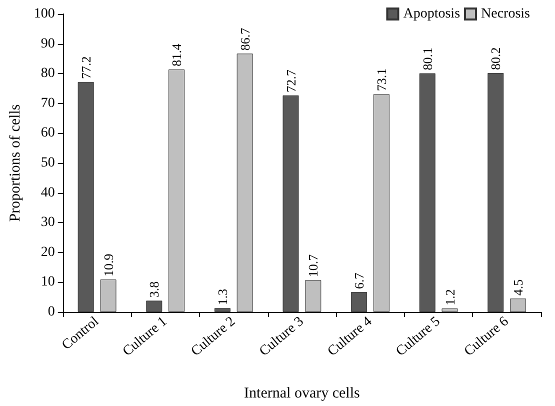 This screenshot has width=555, height=406. What do you see at coordinates (359, 281) in the screenshot?
I see `data-label: 6.7` at bounding box center [359, 281].